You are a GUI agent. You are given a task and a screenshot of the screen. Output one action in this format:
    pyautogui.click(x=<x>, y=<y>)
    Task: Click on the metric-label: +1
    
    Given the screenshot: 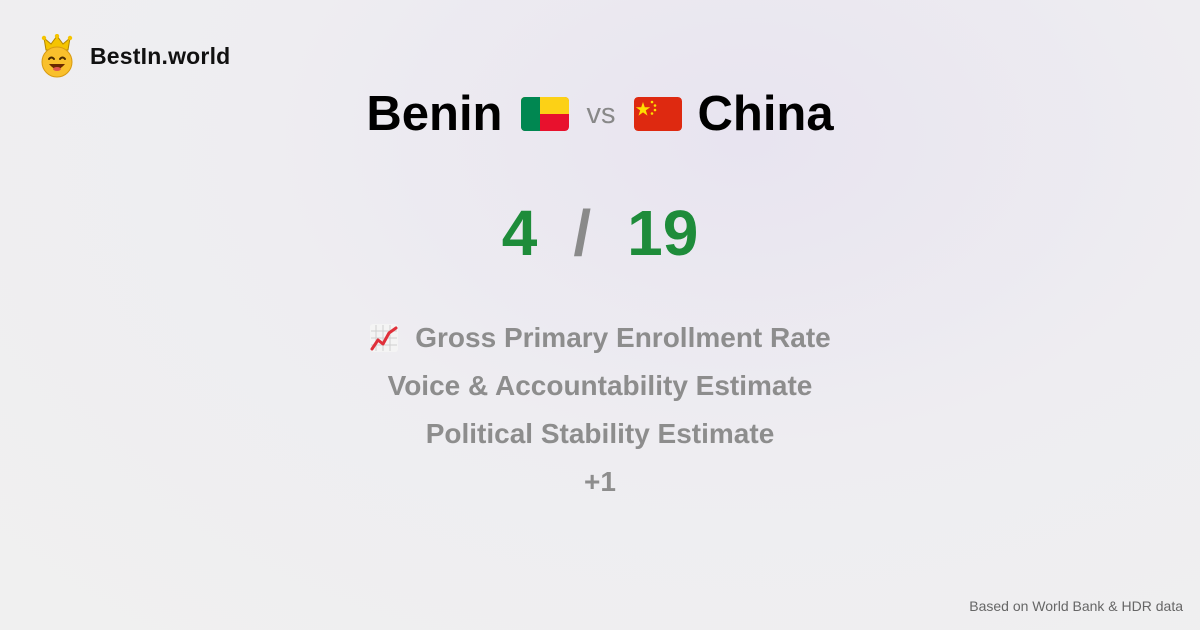 What is the action you would take?
    pyautogui.click(x=600, y=481)
    